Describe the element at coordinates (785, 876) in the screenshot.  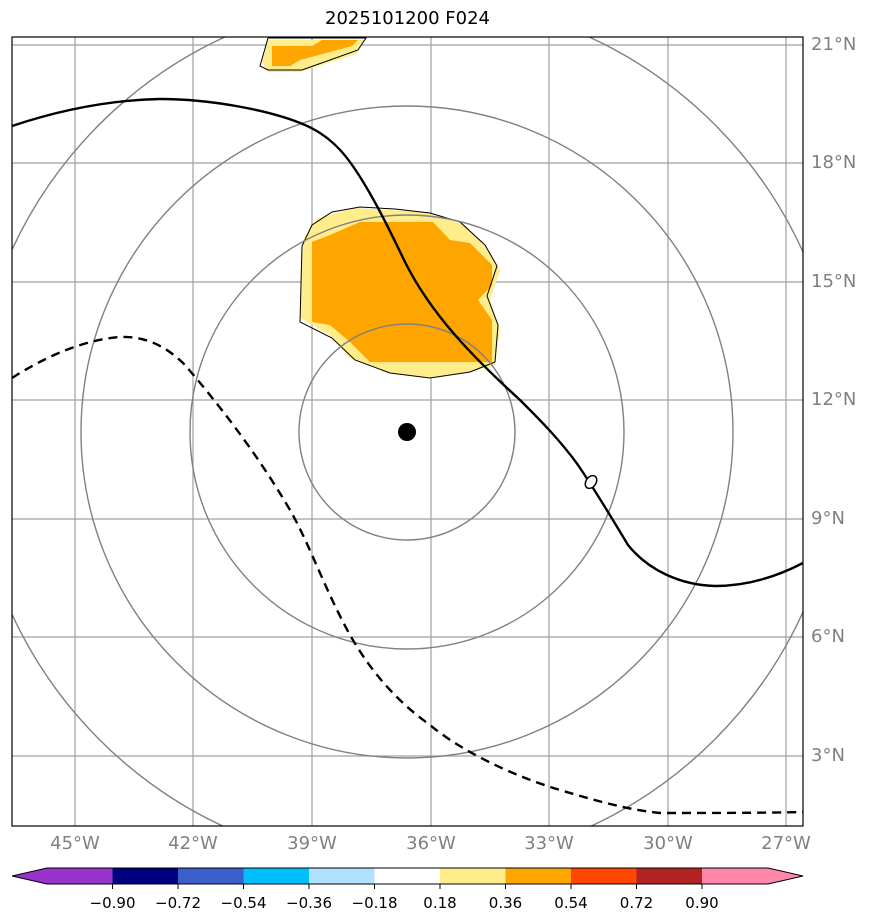
I see `colorbar-extend-right` at that location.